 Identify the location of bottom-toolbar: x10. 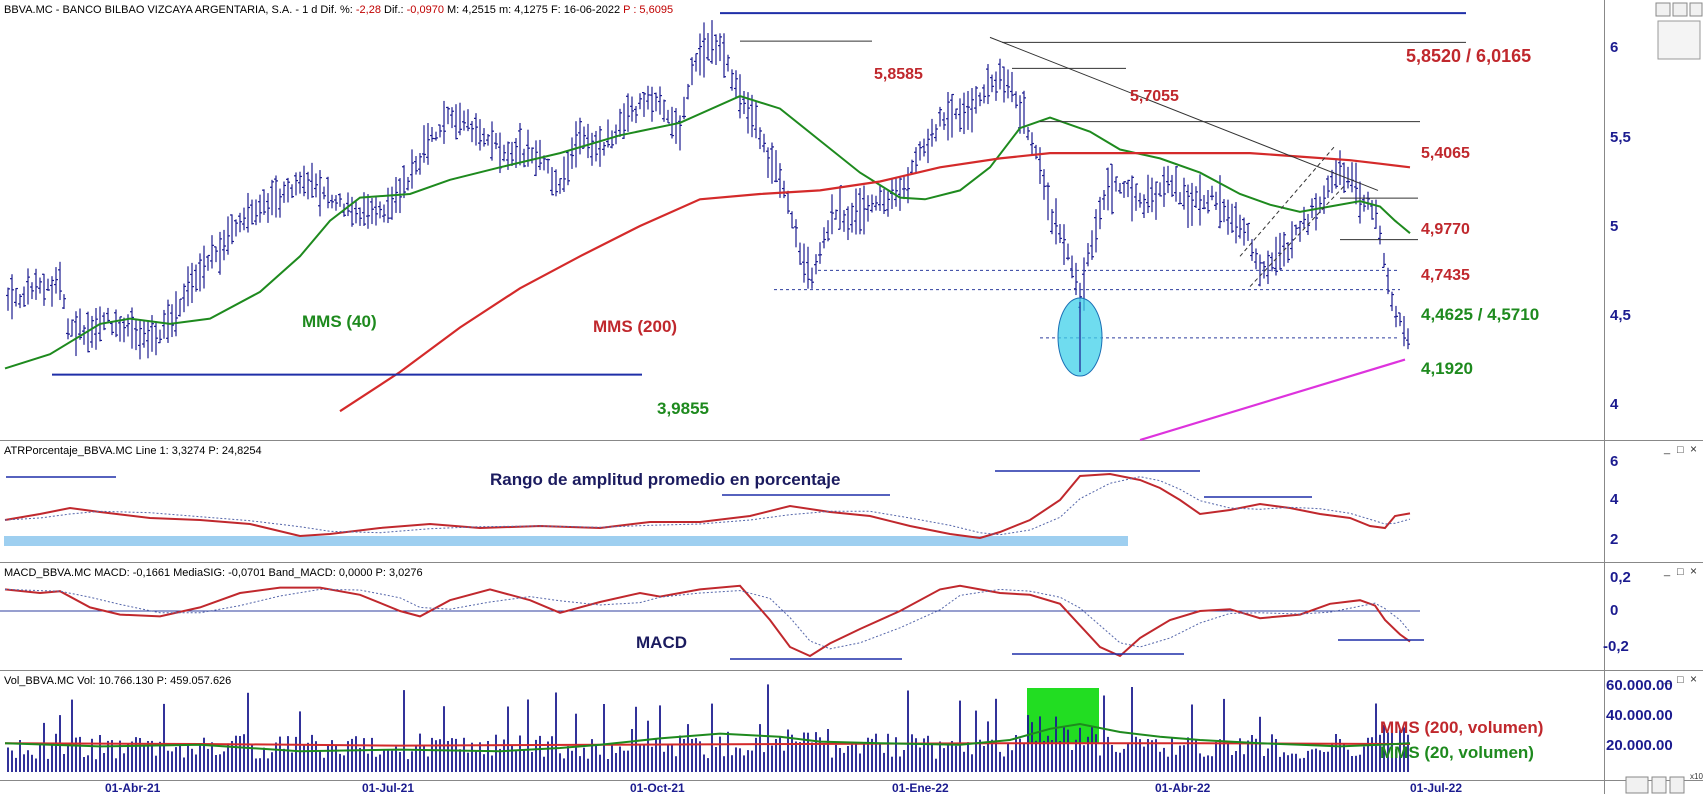
(1664, 783).